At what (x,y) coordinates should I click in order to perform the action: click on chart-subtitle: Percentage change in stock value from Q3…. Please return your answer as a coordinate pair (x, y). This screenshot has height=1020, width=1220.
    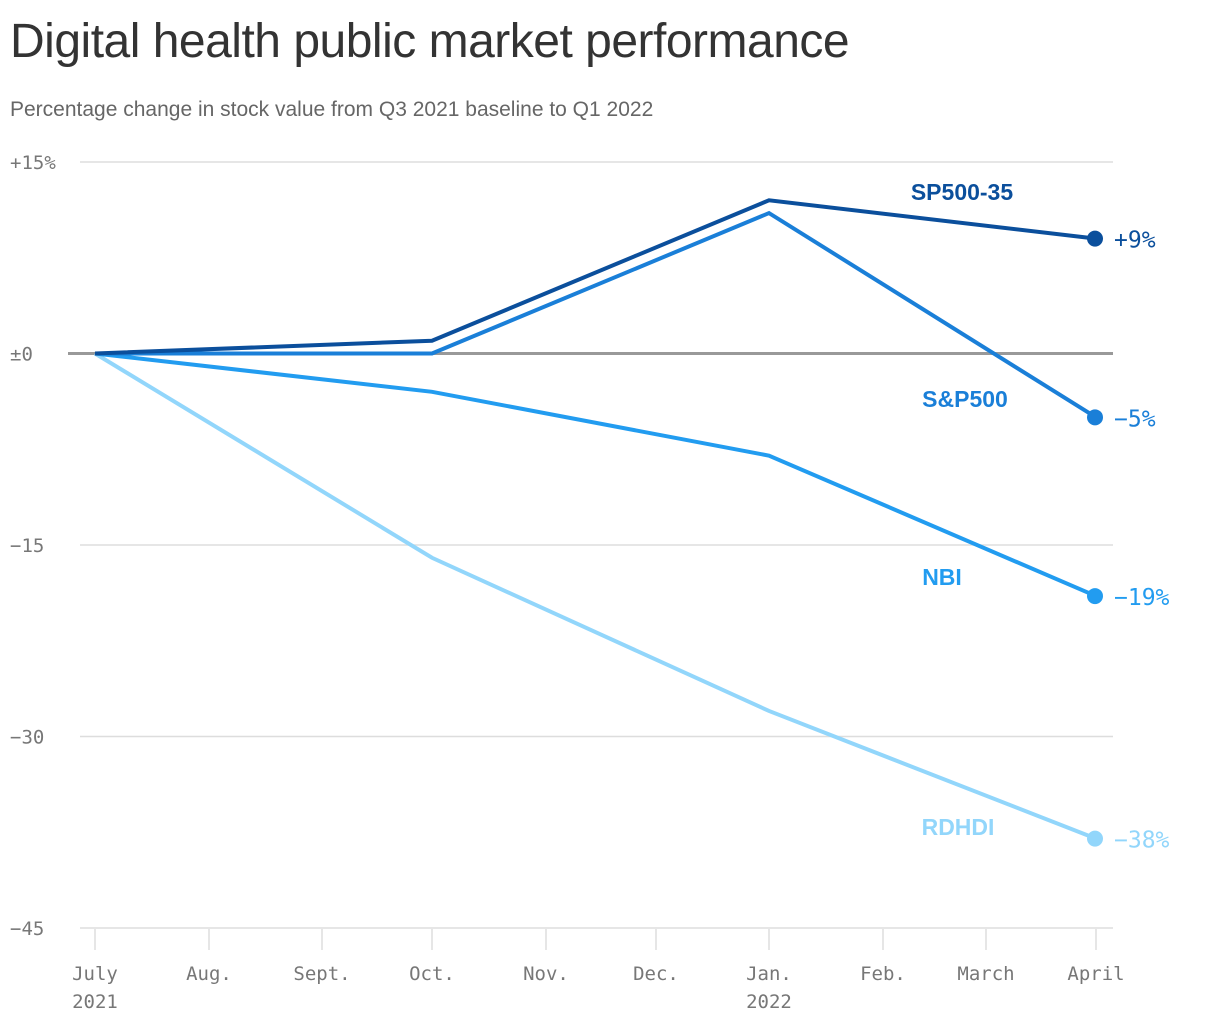
    Looking at the image, I should click on (332, 109).